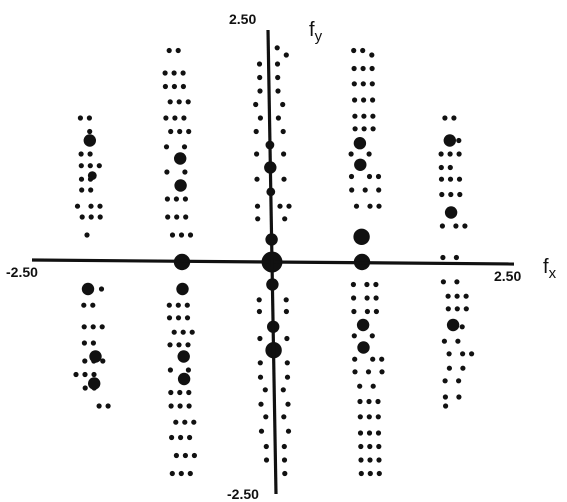 This screenshot has width=567, height=502. I want to click on x-axis-name: fx, so click(550, 269).